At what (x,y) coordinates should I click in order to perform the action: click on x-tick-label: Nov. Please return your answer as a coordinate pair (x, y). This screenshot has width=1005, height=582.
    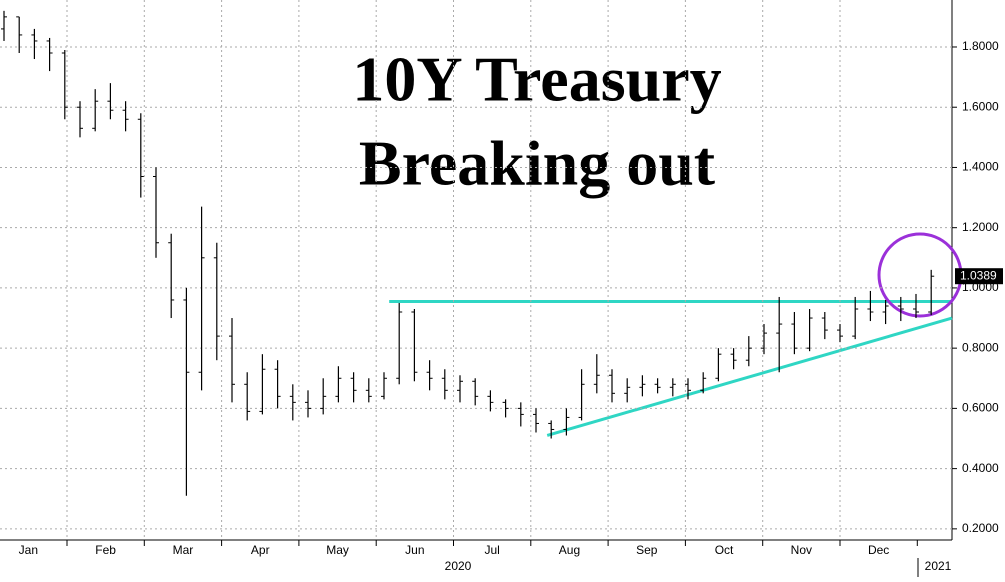
    Looking at the image, I should click on (801, 550).